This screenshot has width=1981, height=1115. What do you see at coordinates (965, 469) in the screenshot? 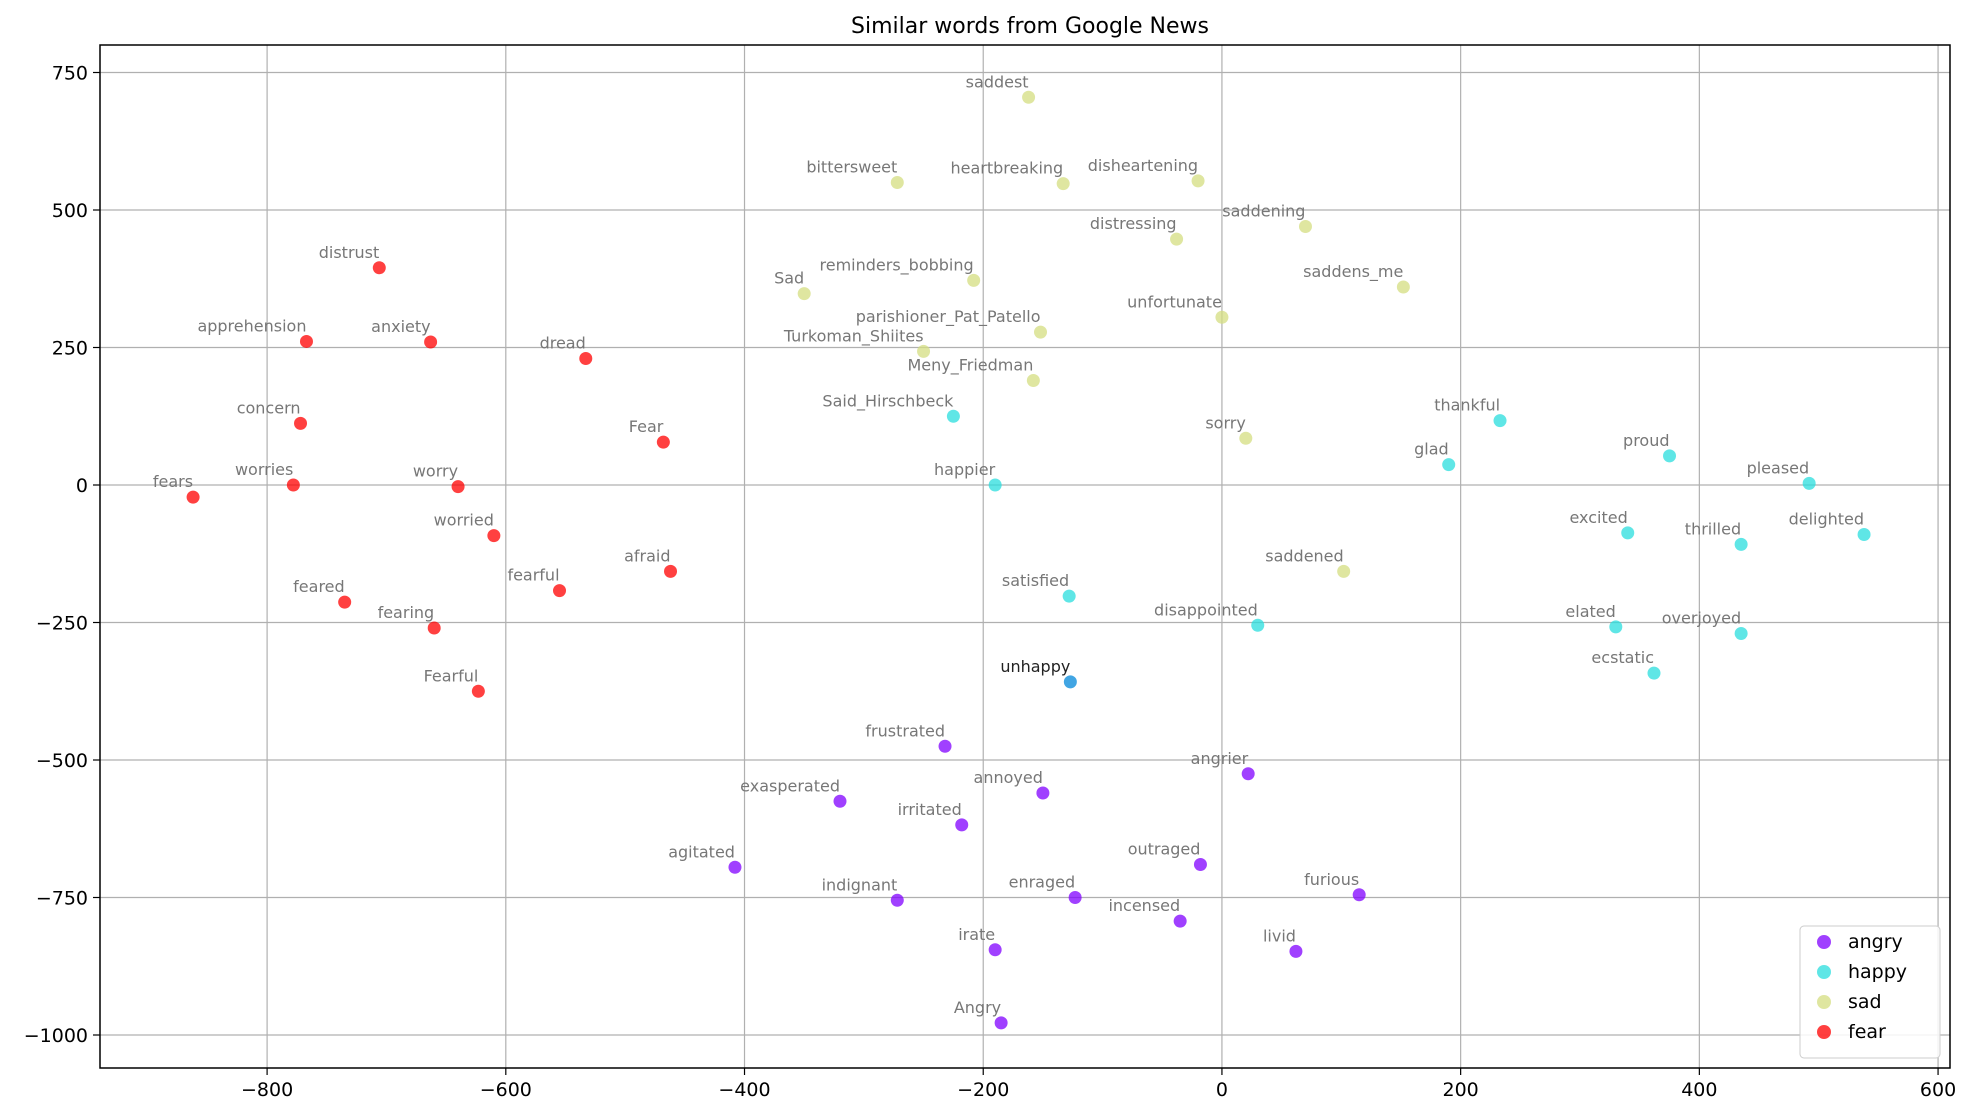
I see `point-label: happier` at bounding box center [965, 469].